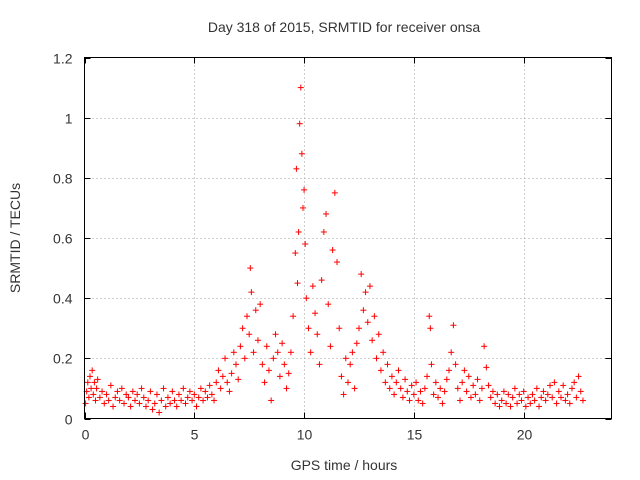  What do you see at coordinates (415, 435) in the screenshot?
I see `x-tick-label: 15` at bounding box center [415, 435].